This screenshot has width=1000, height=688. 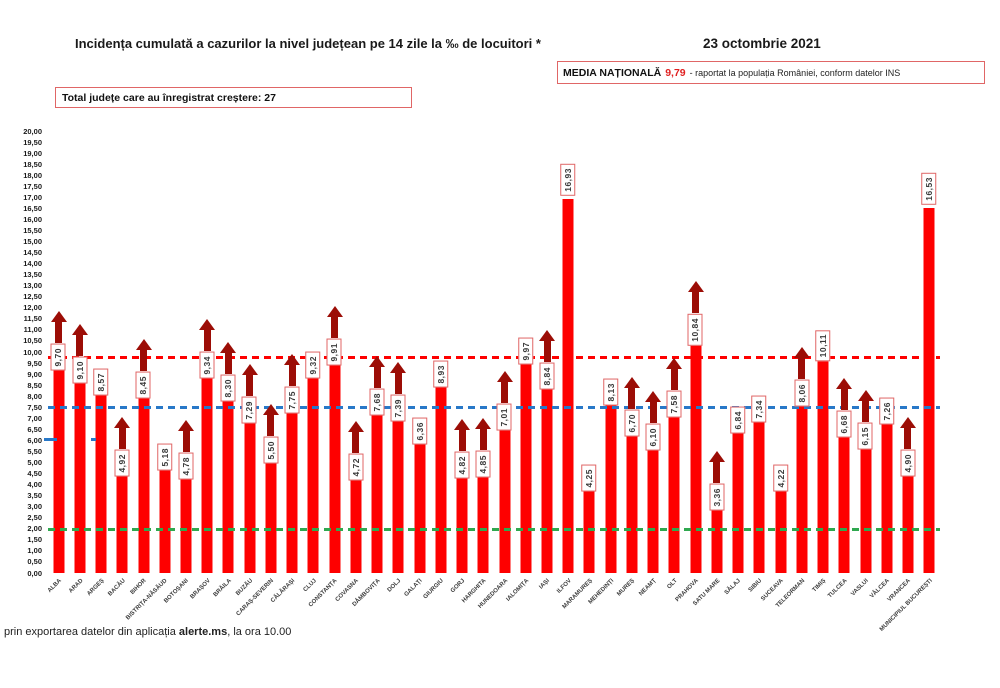 I want to click on bar-annotation: 4,25, so click(x=589, y=478).